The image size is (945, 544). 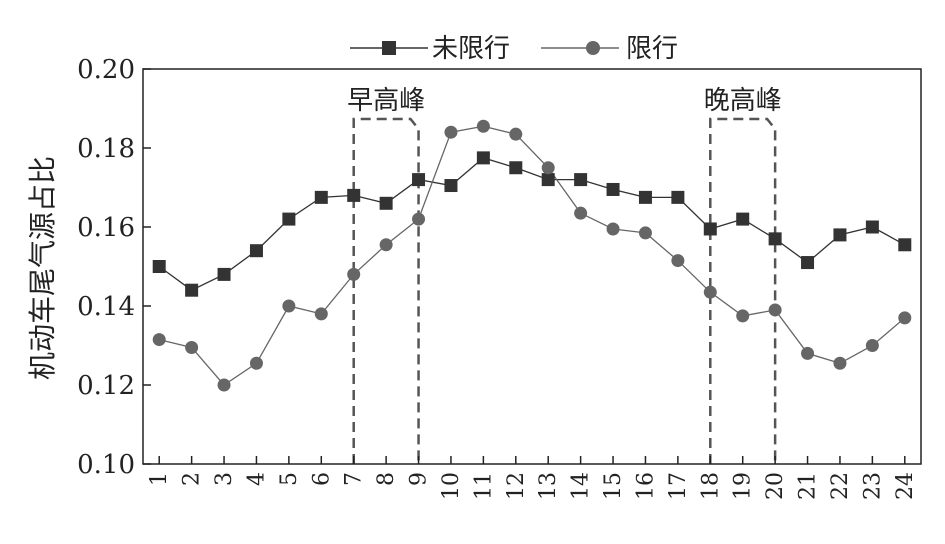 I want to click on x-tick-label: 24, so click(x=905, y=486).